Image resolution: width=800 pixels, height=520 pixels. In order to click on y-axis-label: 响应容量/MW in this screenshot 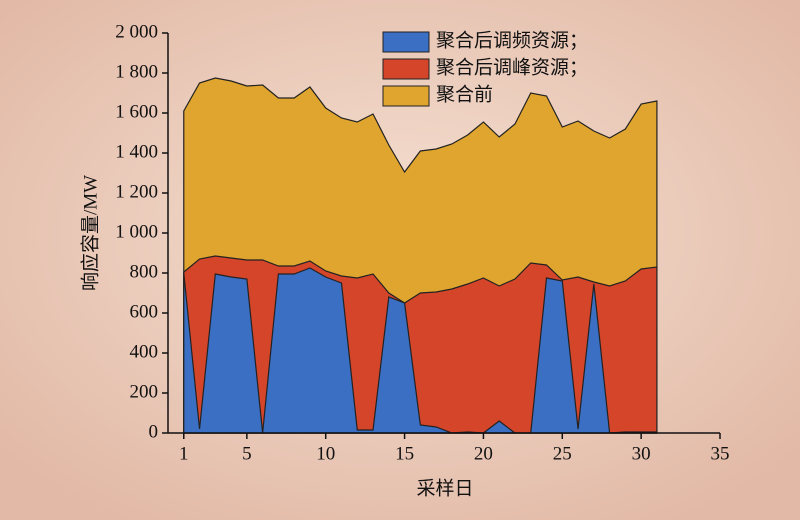, I will do `click(90, 233)`.